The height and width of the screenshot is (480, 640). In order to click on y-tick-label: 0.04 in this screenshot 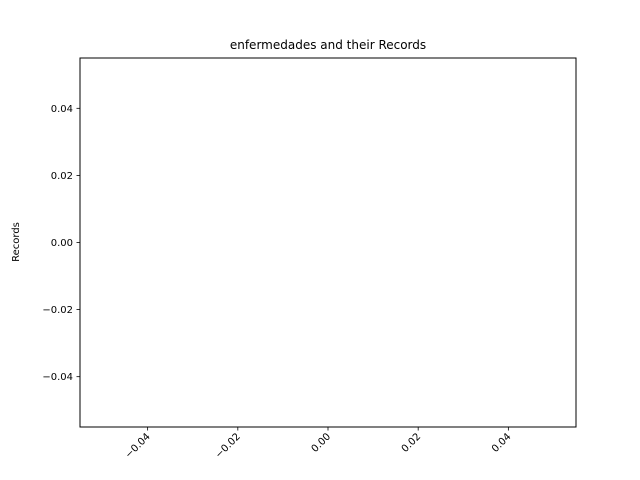, I will do `click(62, 109)`.